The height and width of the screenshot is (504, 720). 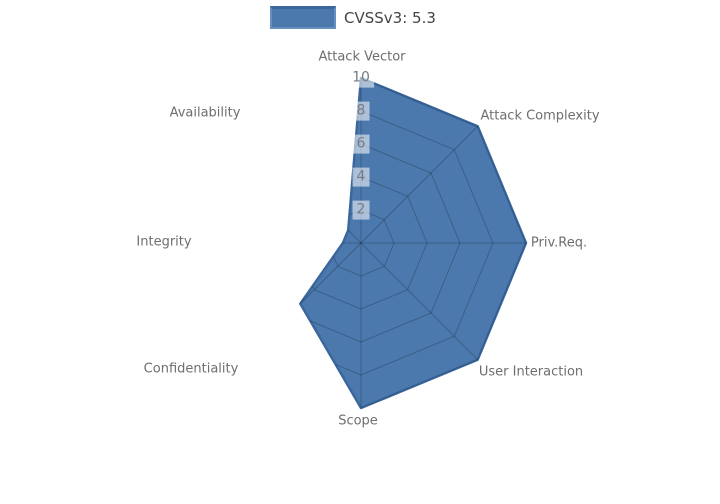 I want to click on legend-swatch, so click(x=303, y=17).